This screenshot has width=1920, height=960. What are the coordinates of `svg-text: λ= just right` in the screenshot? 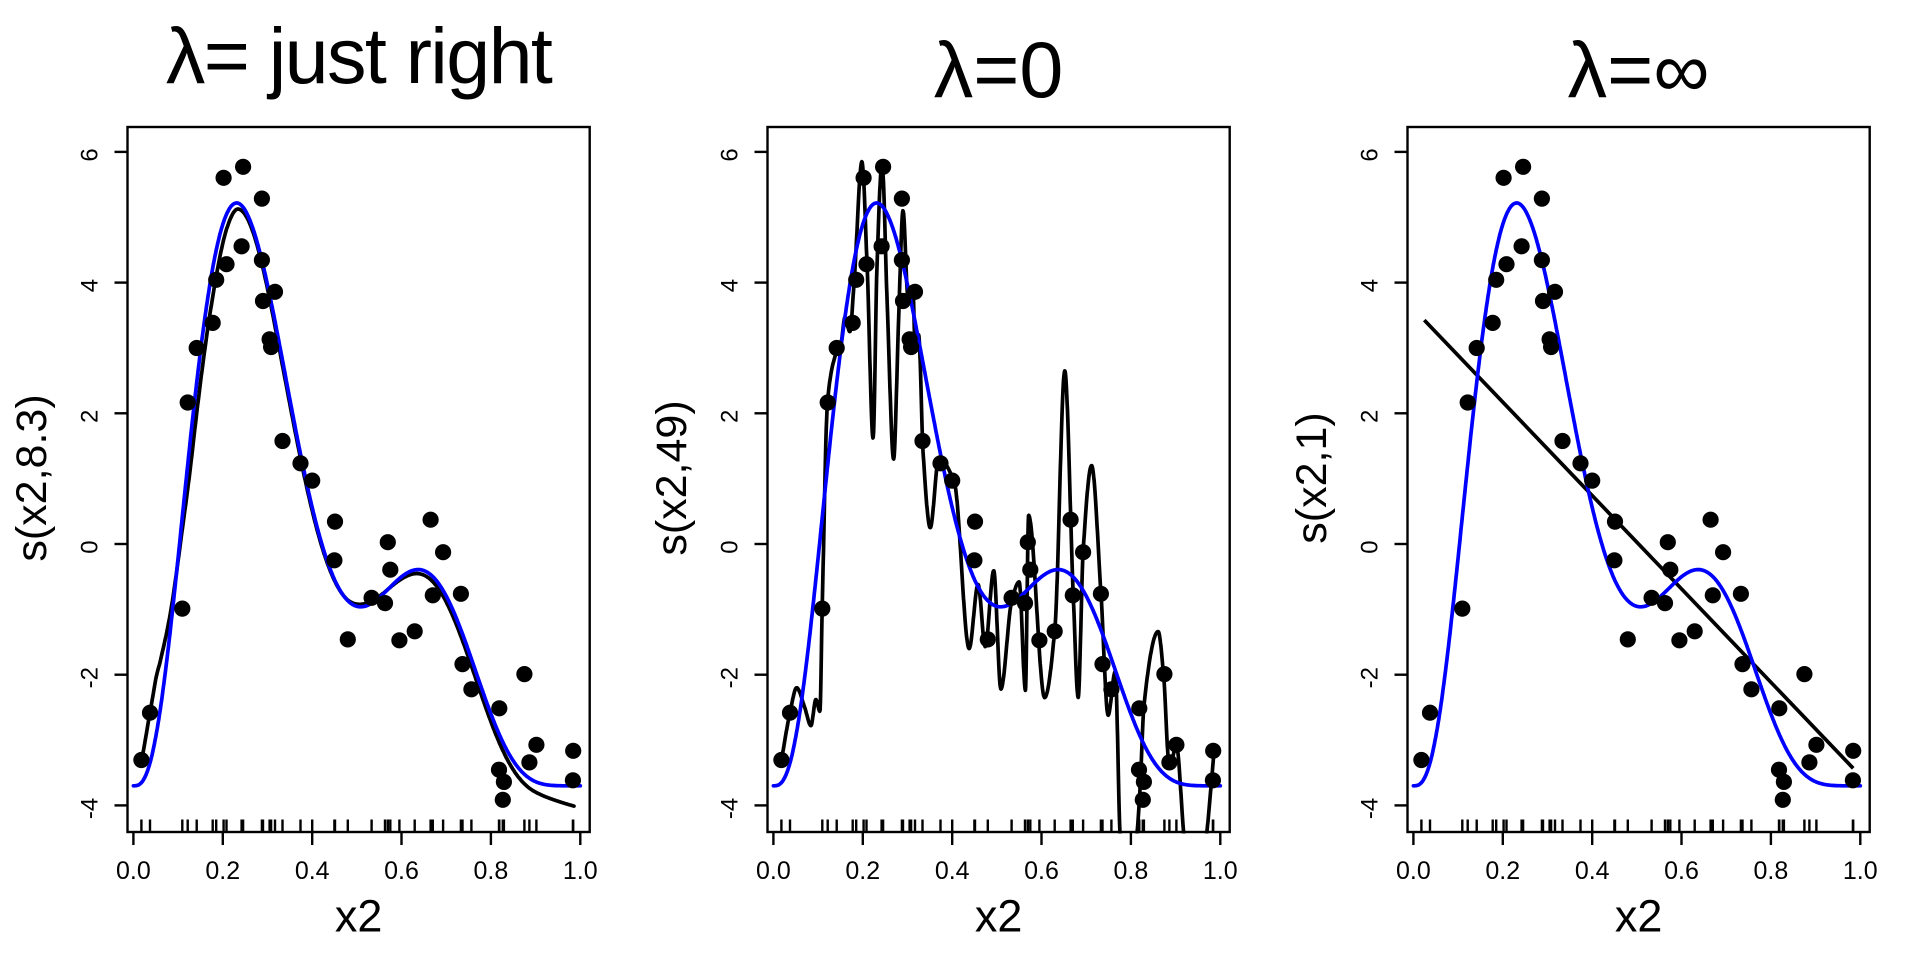 It's located at (359, 55).